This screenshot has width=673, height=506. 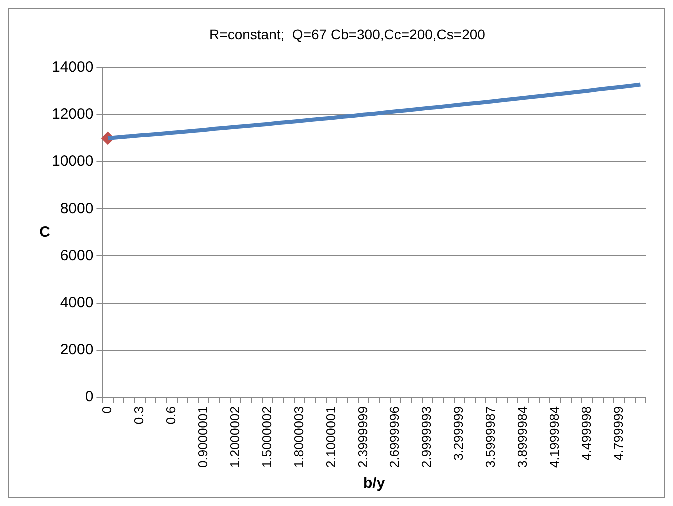 What do you see at coordinates (362, 437) in the screenshot?
I see `x-tick-label: 2.3999999` at bounding box center [362, 437].